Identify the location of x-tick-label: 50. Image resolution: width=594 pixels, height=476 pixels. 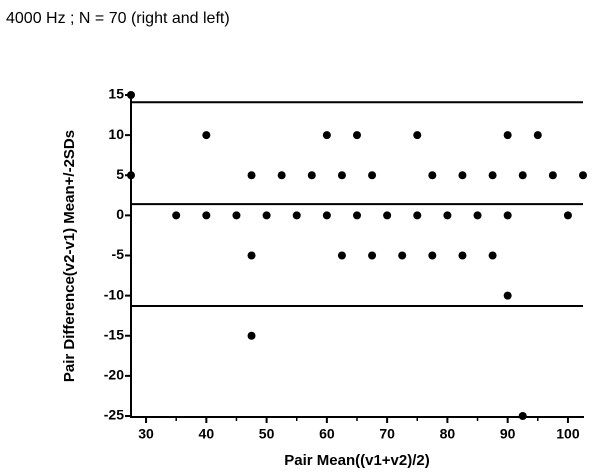
(267, 434).